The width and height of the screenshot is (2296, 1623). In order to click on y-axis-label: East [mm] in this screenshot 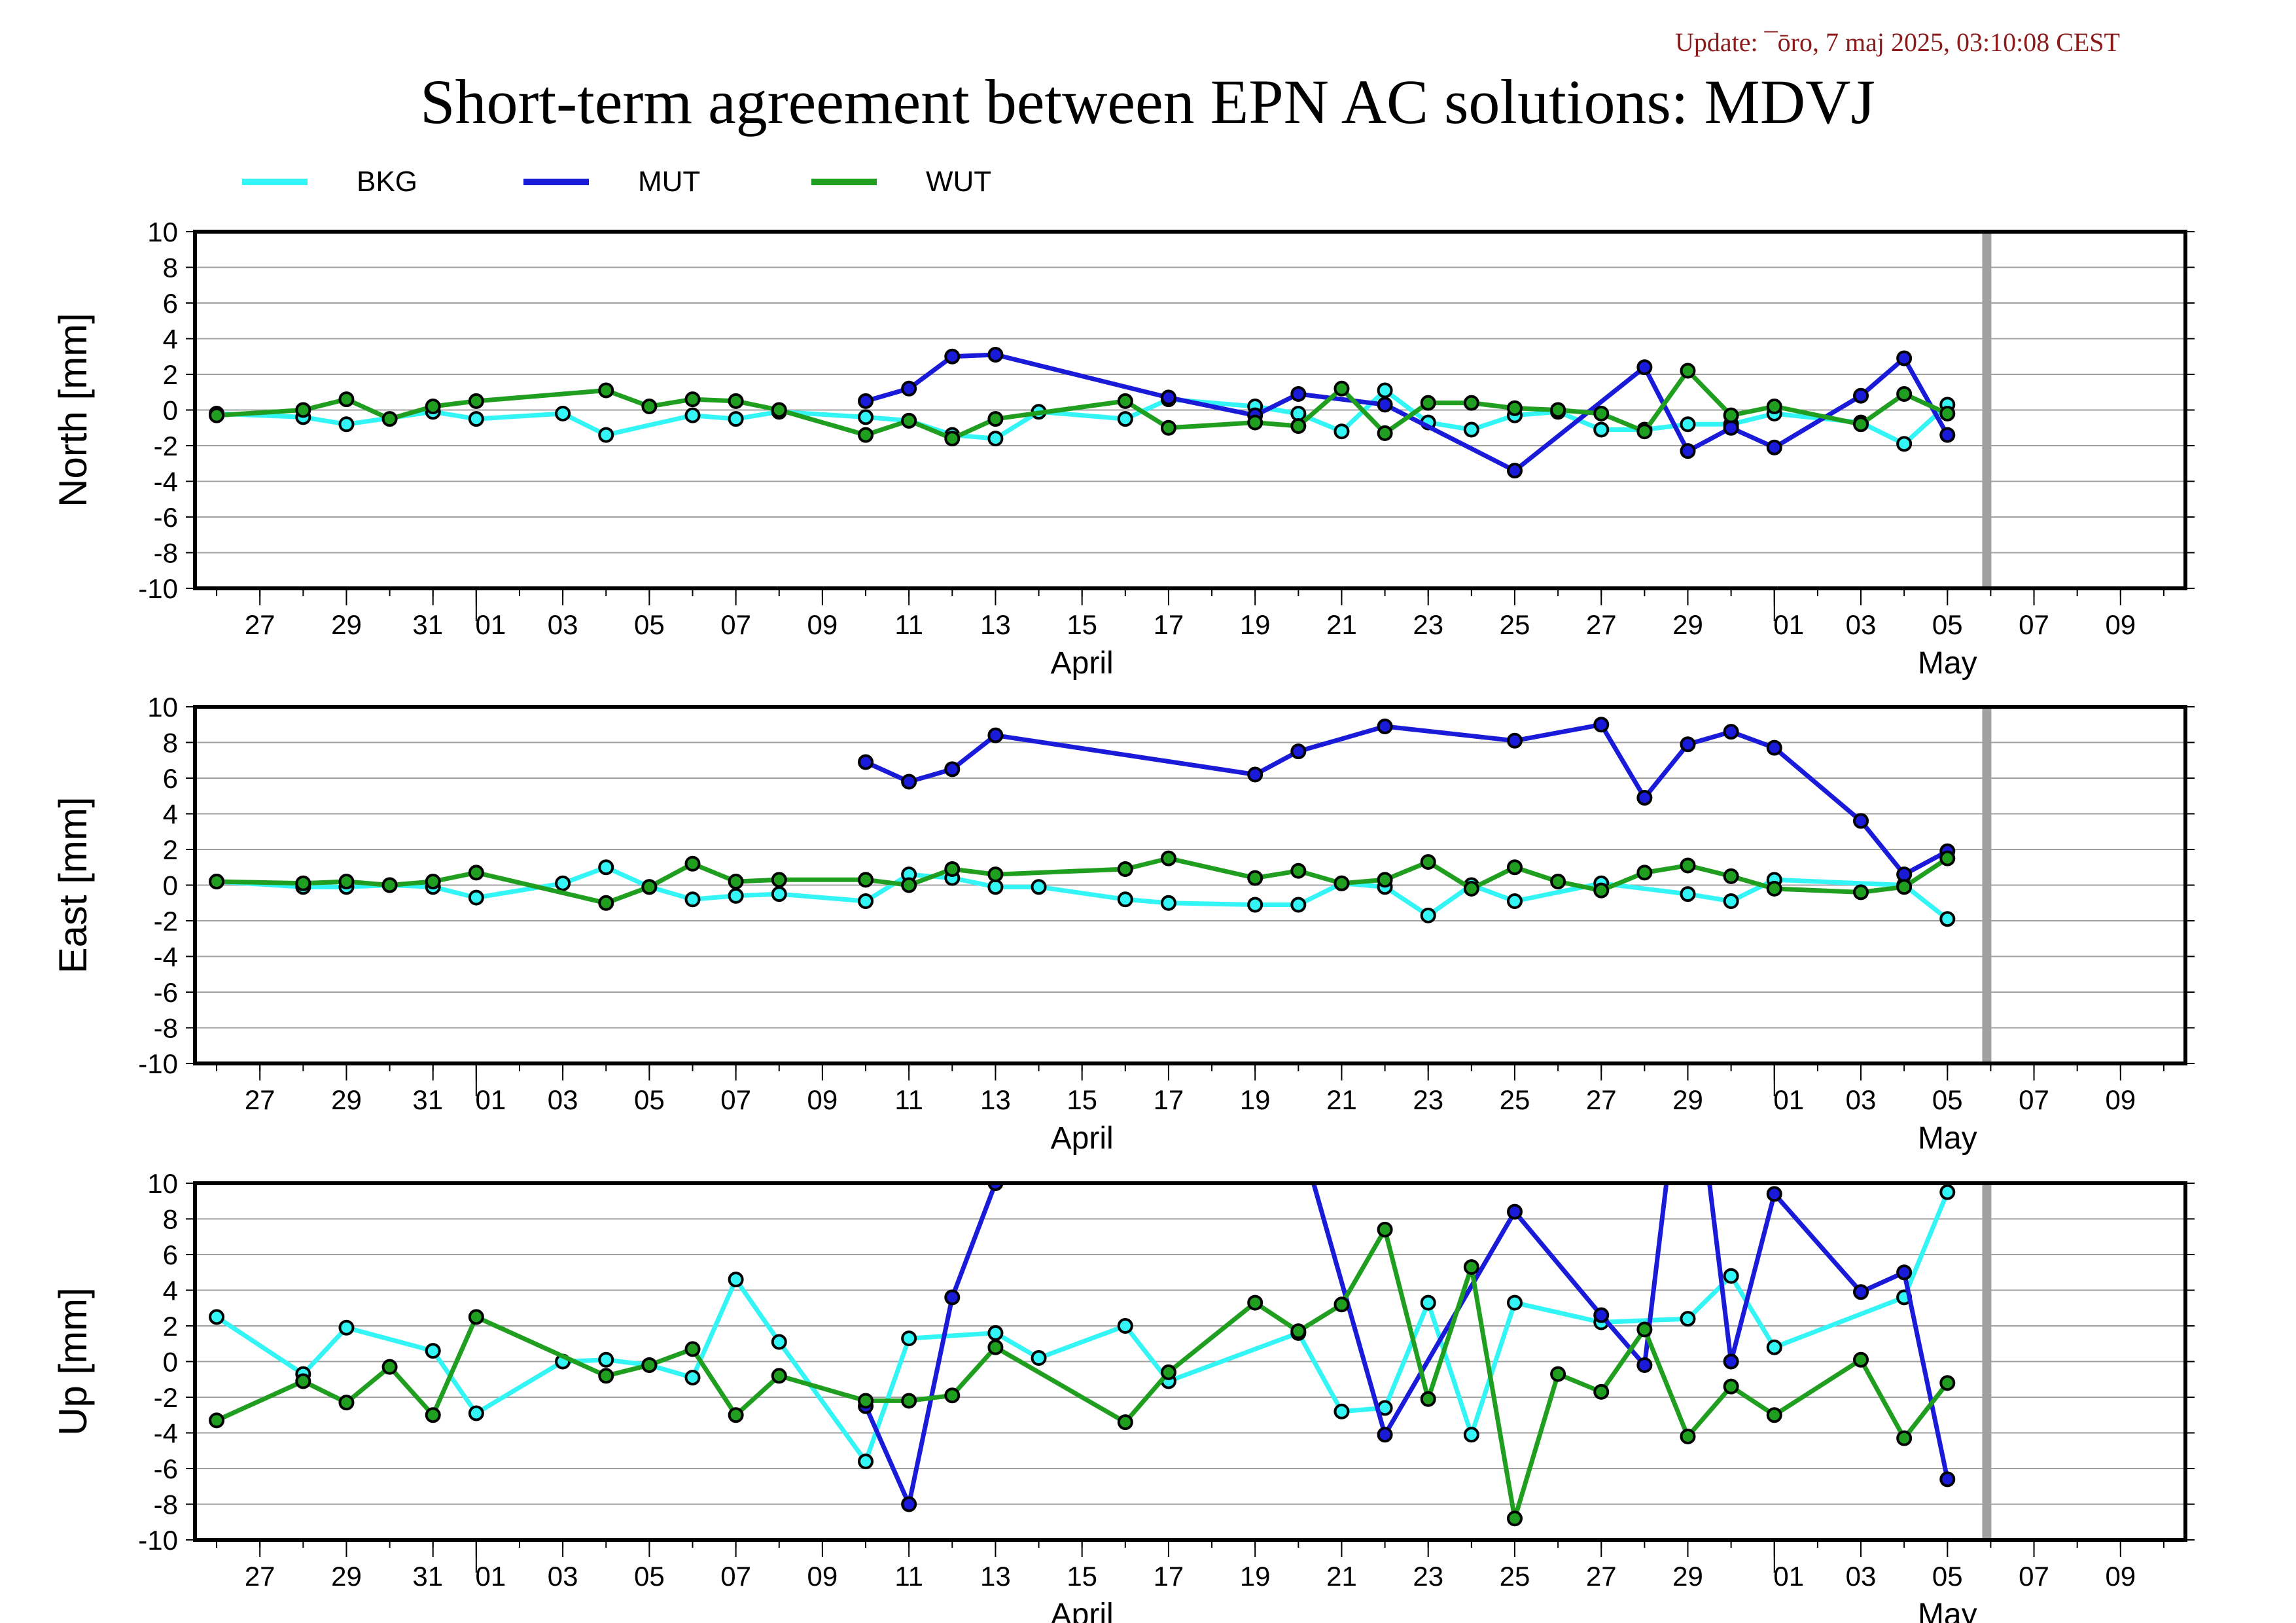, I will do `click(73, 884)`.